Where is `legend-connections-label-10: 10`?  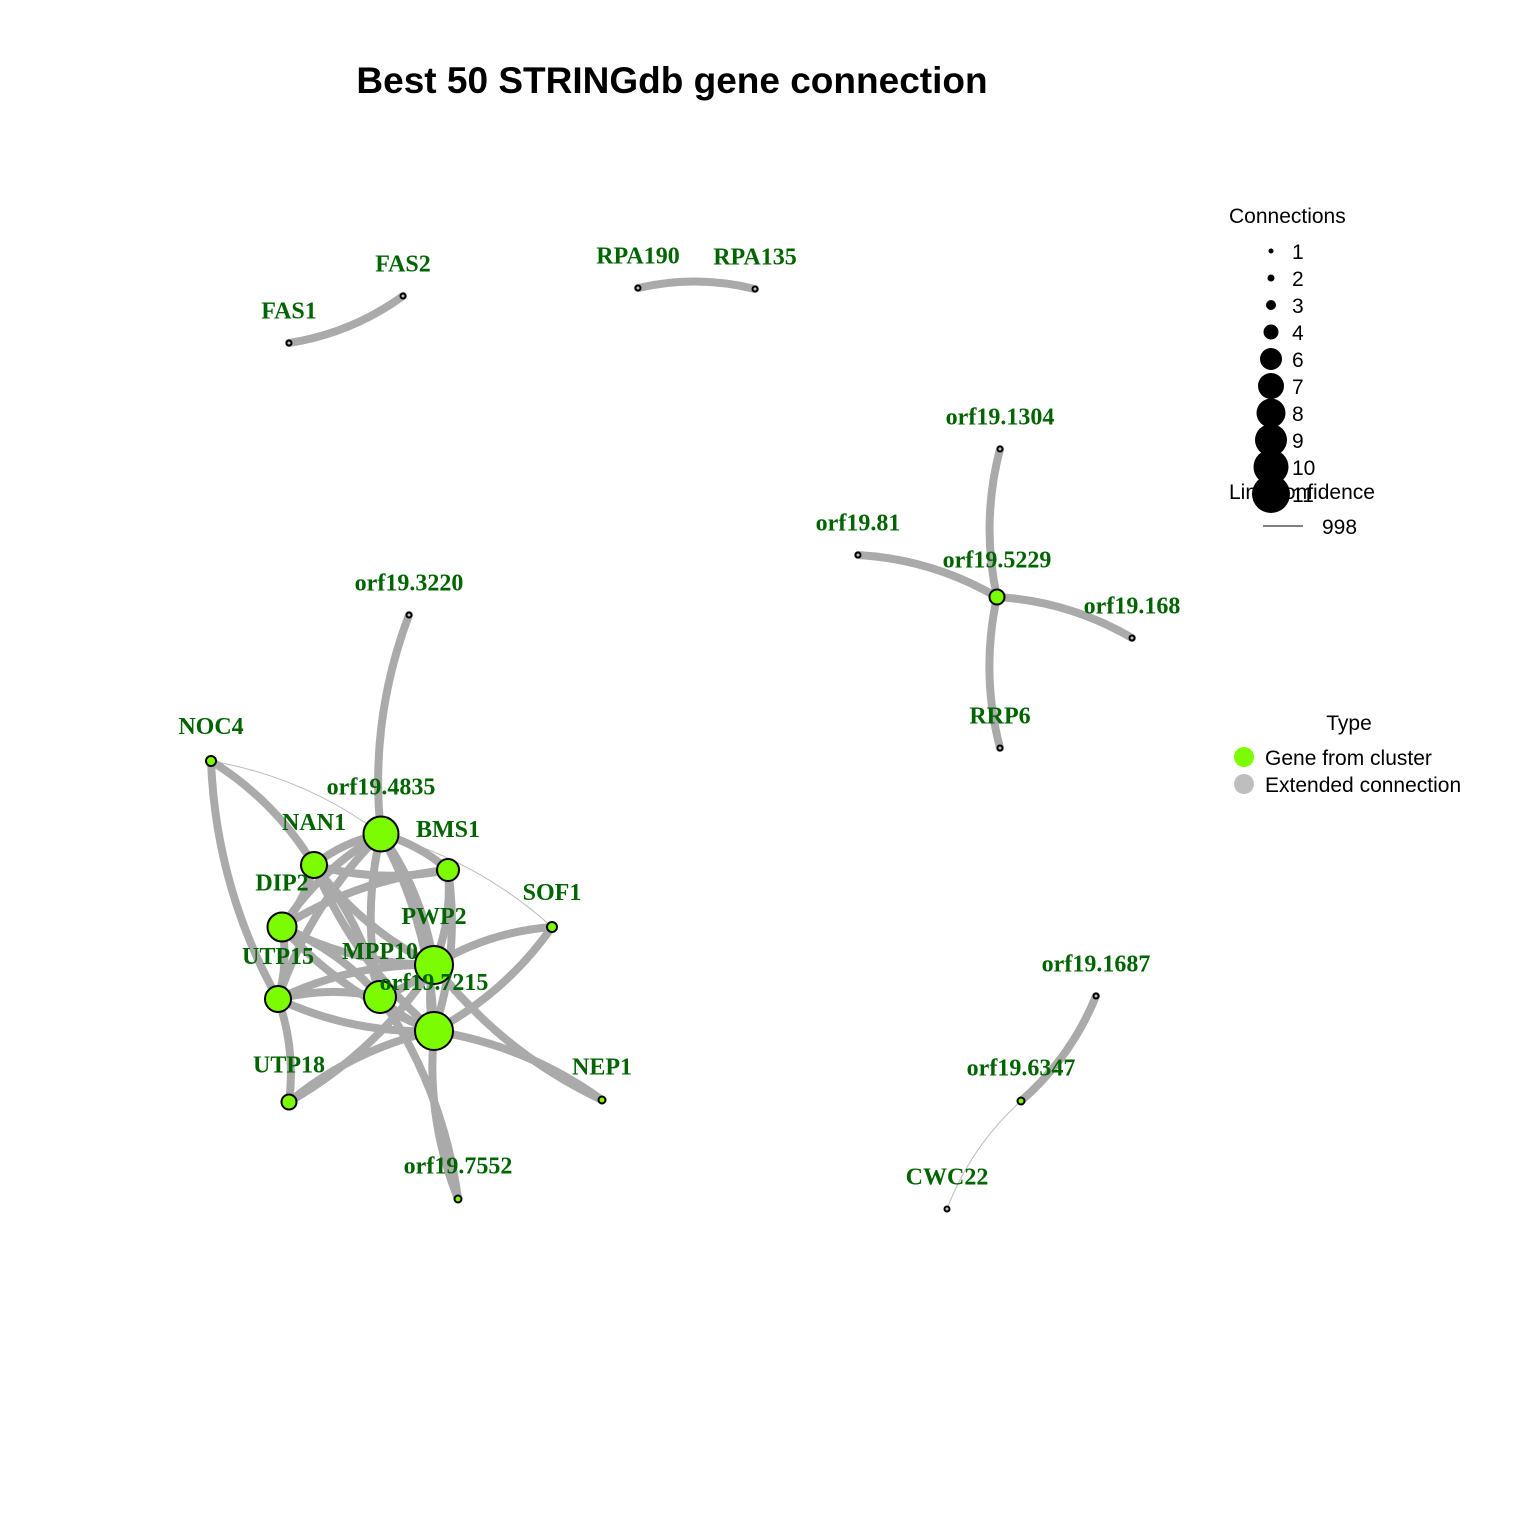 legend-connections-label-10: 10 is located at coordinates (1303, 468).